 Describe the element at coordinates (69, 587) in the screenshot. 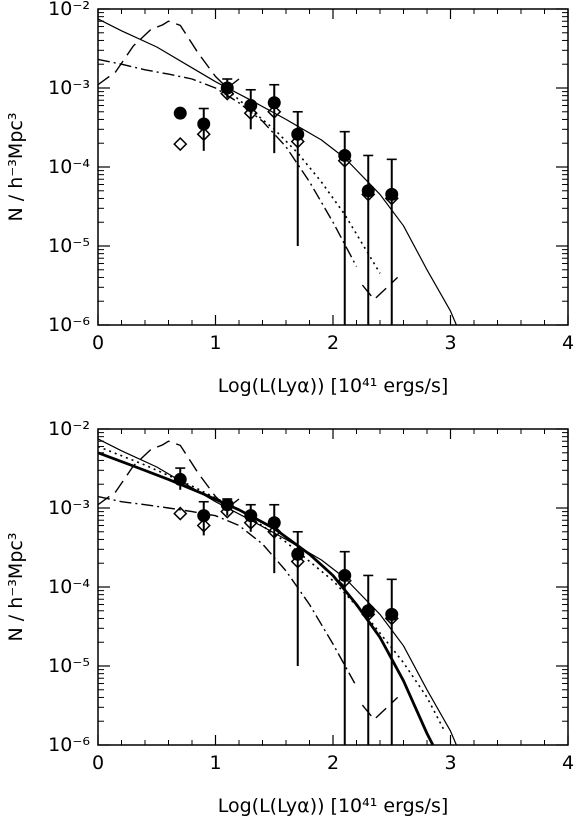

I see `bottom-y-tick-label: 10⁻⁴` at that location.